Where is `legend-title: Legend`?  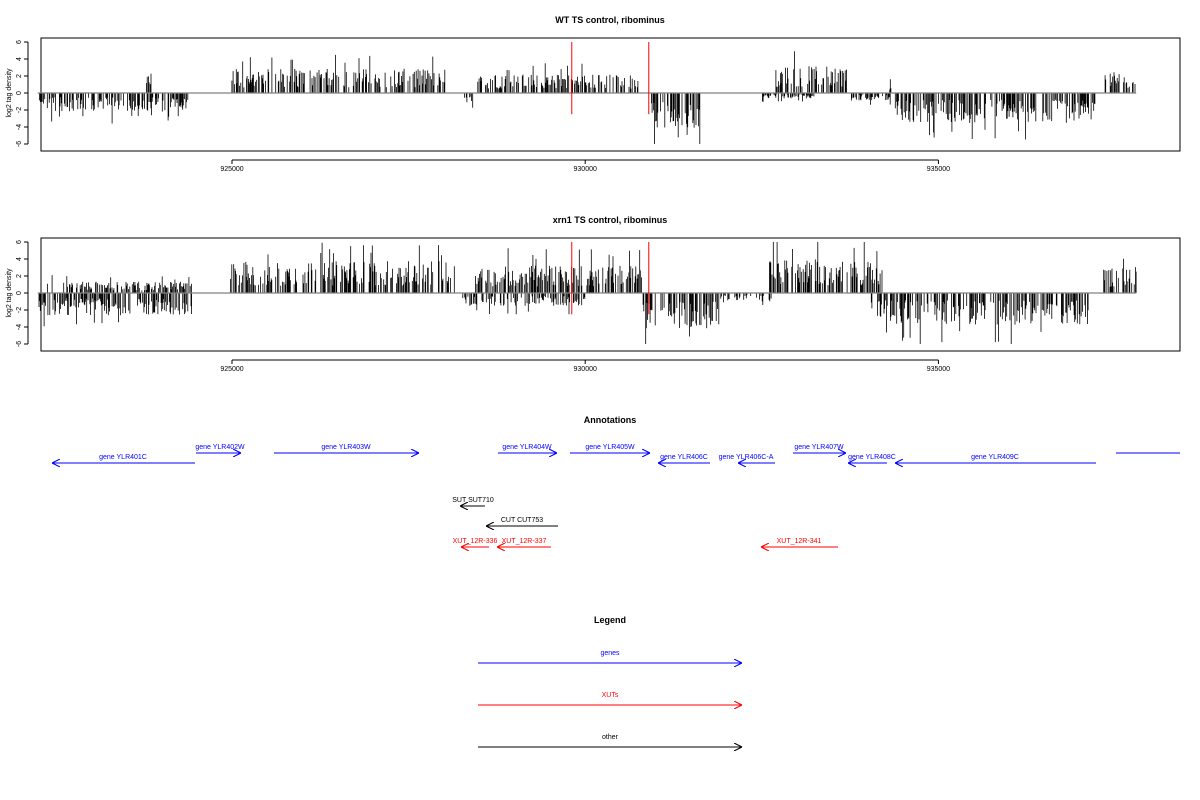
legend-title: Legend is located at coordinates (610, 620).